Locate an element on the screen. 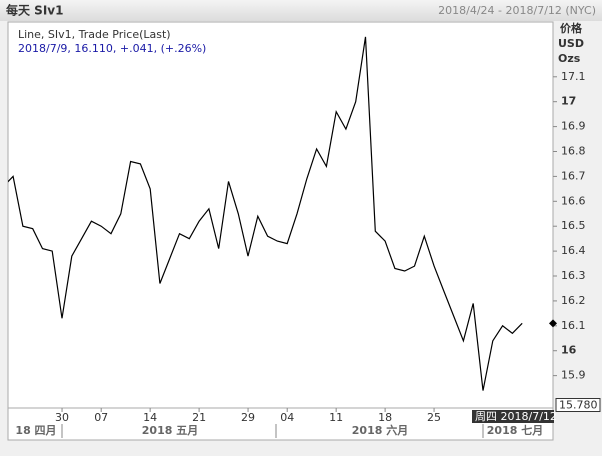  axis-unit: 价格 is located at coordinates (571, 28).